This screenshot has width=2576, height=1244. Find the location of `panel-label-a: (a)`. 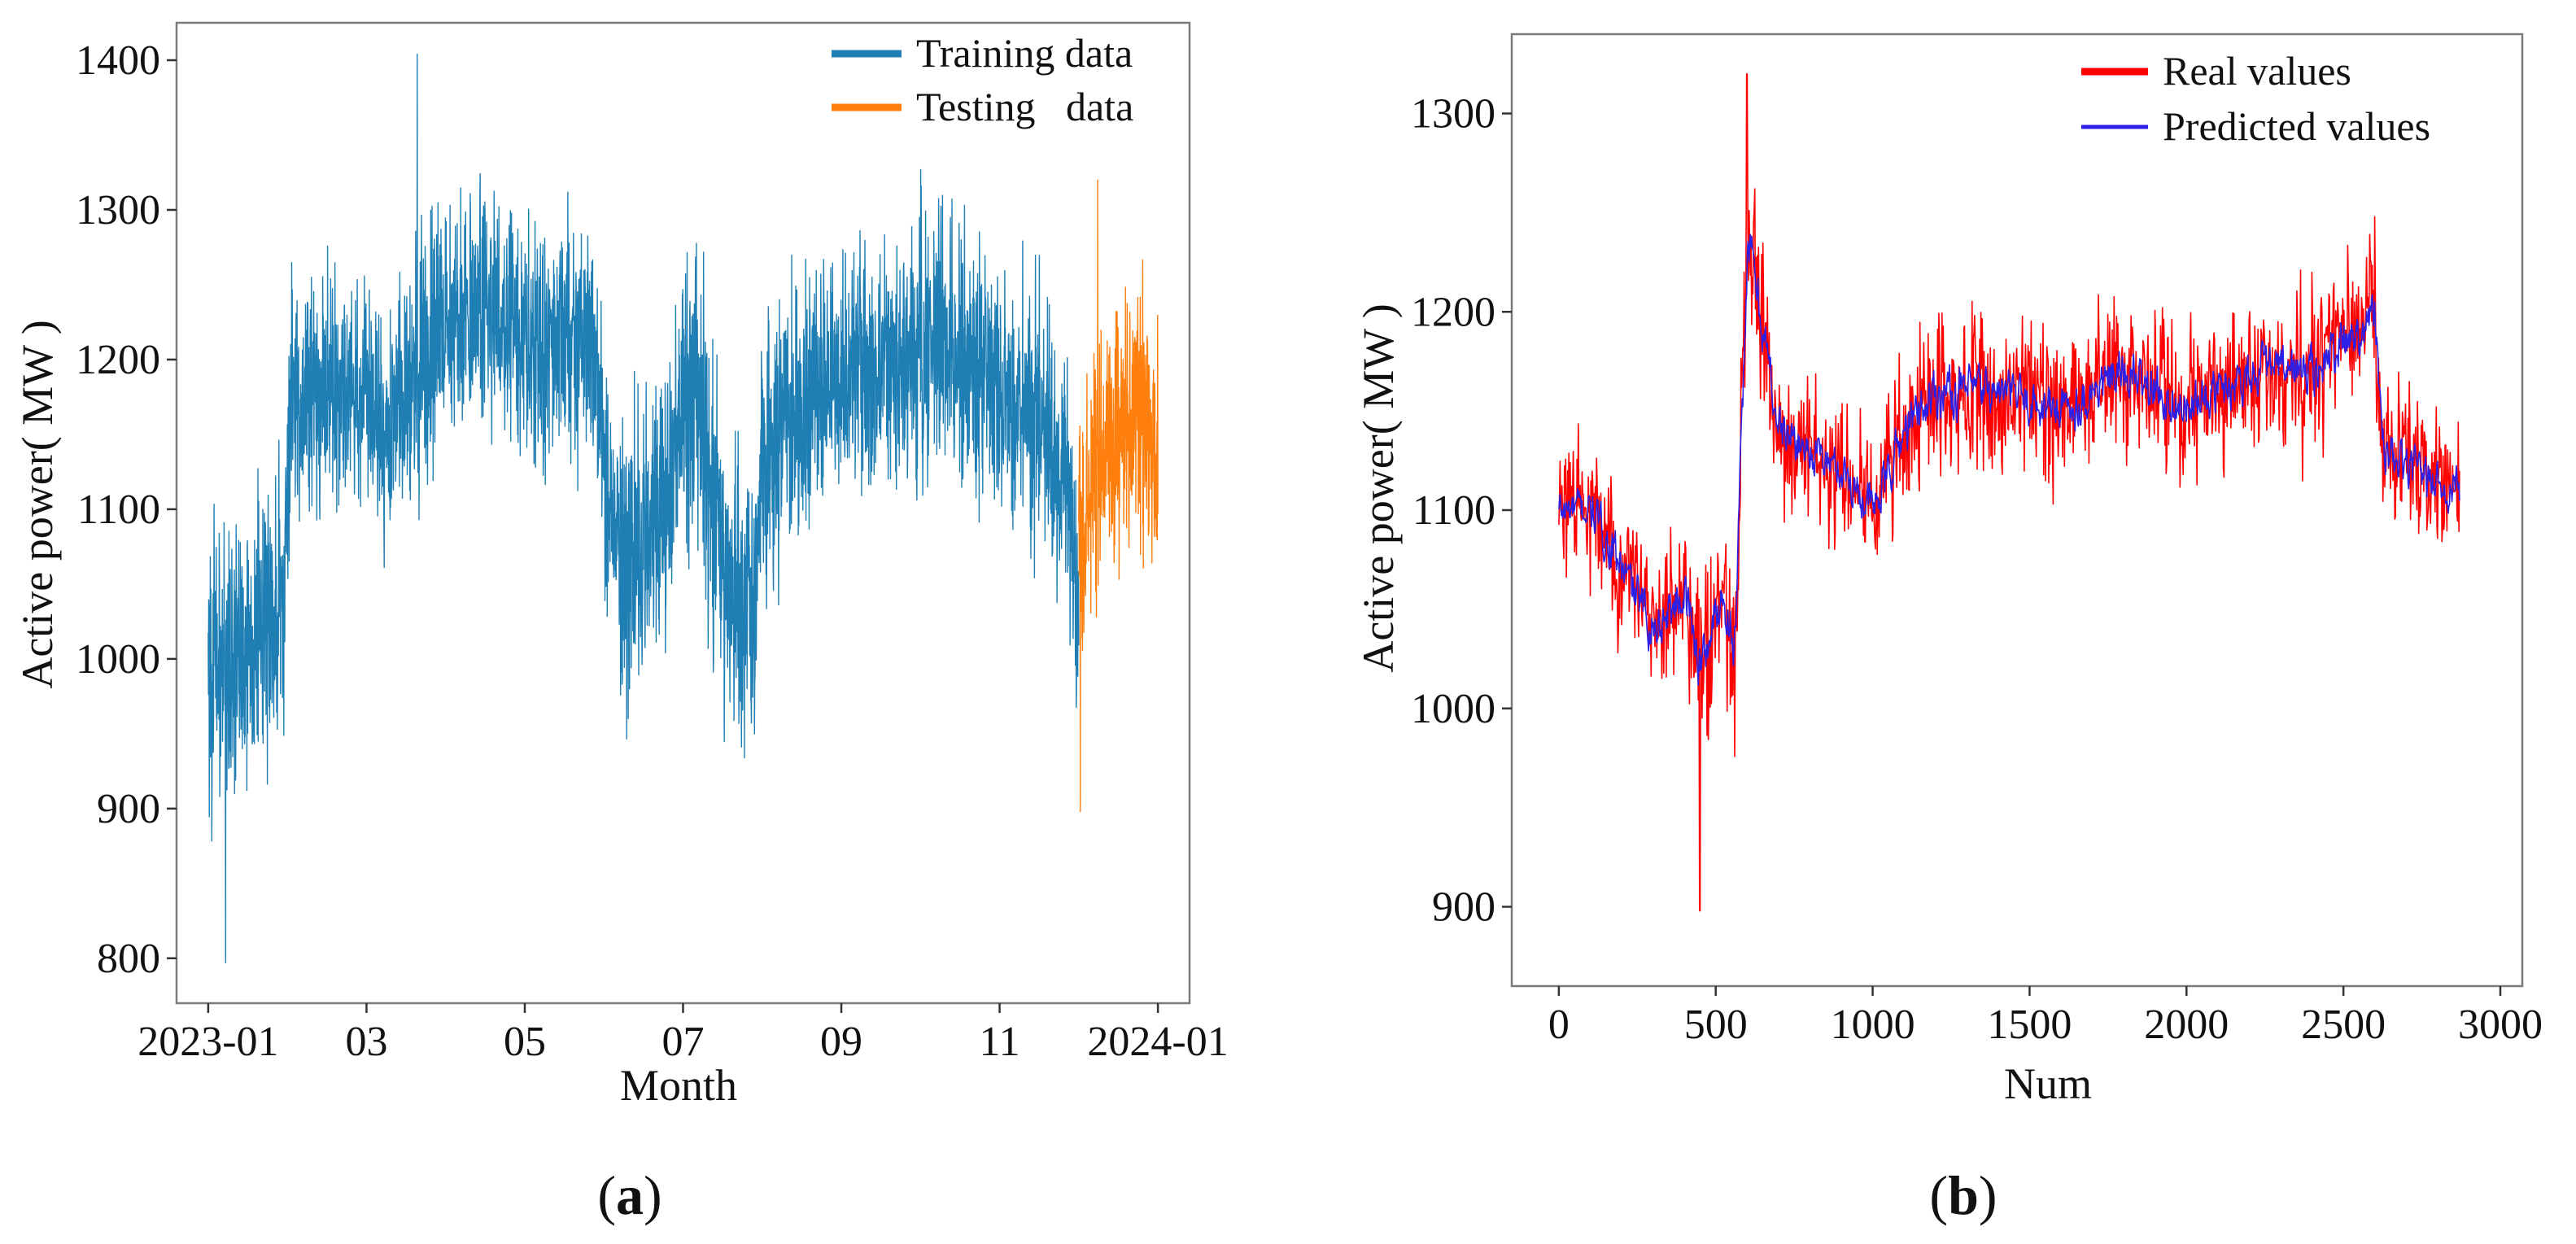

panel-label-a: (a) is located at coordinates (629, 1195).